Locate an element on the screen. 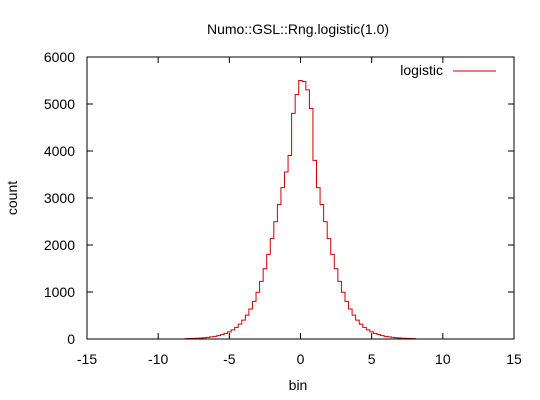 Image resolution: width=540 pixels, height=400 pixels. legend: logistic is located at coordinates (448, 70).